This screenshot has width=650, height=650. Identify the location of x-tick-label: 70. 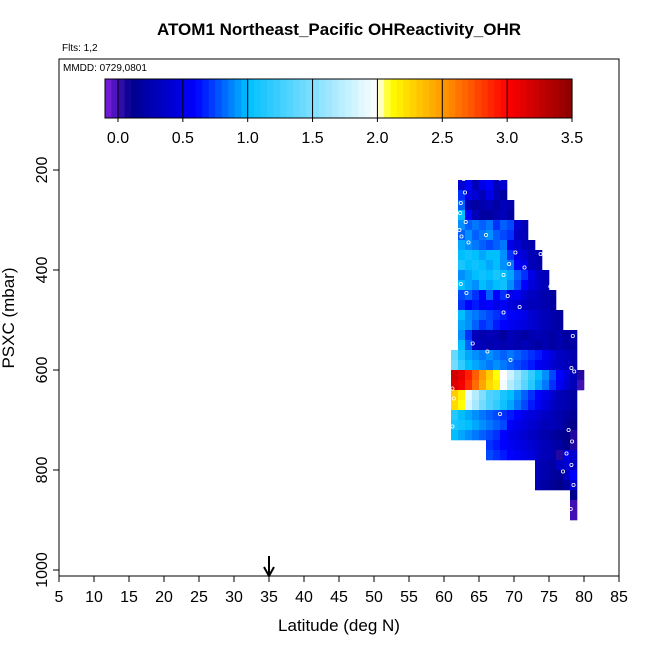
(514, 597).